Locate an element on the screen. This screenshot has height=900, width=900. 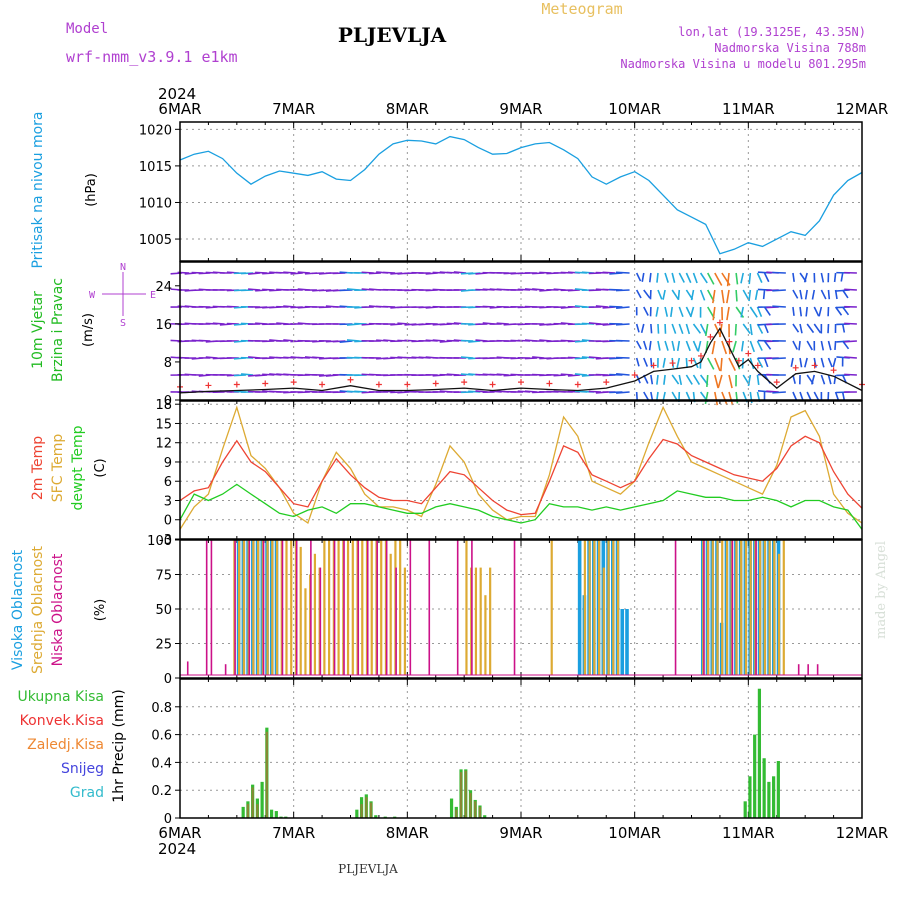
precip-legend-item: Grad is located at coordinates (87, 793).